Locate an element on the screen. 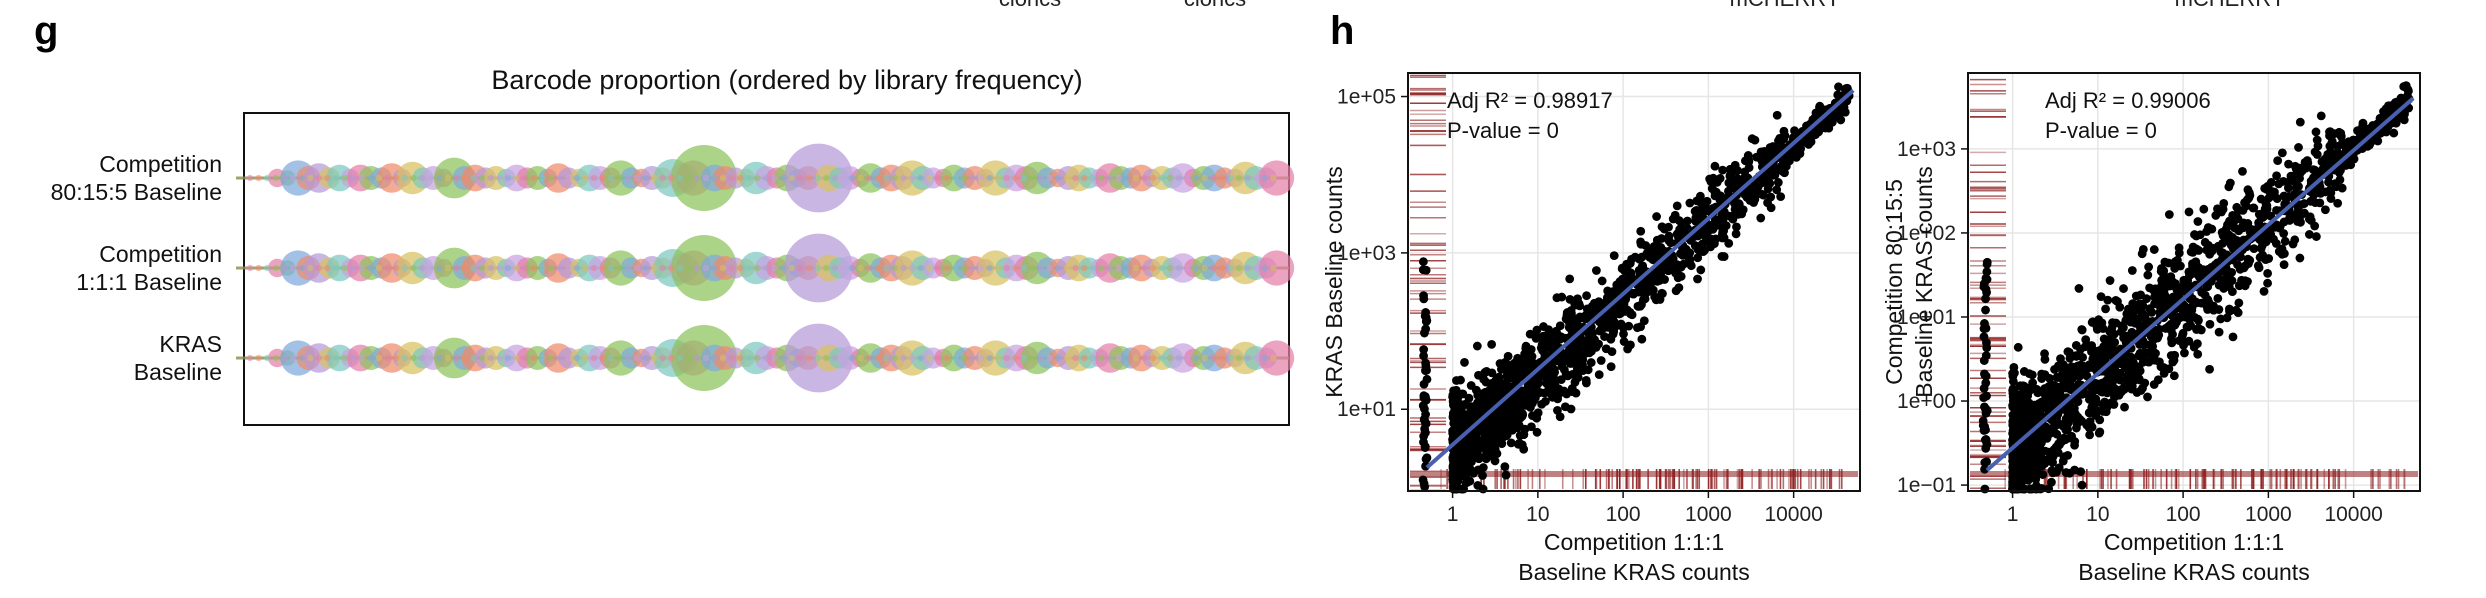 The image size is (2486, 598). row-label-line1: Competition is located at coordinates (160, 254).